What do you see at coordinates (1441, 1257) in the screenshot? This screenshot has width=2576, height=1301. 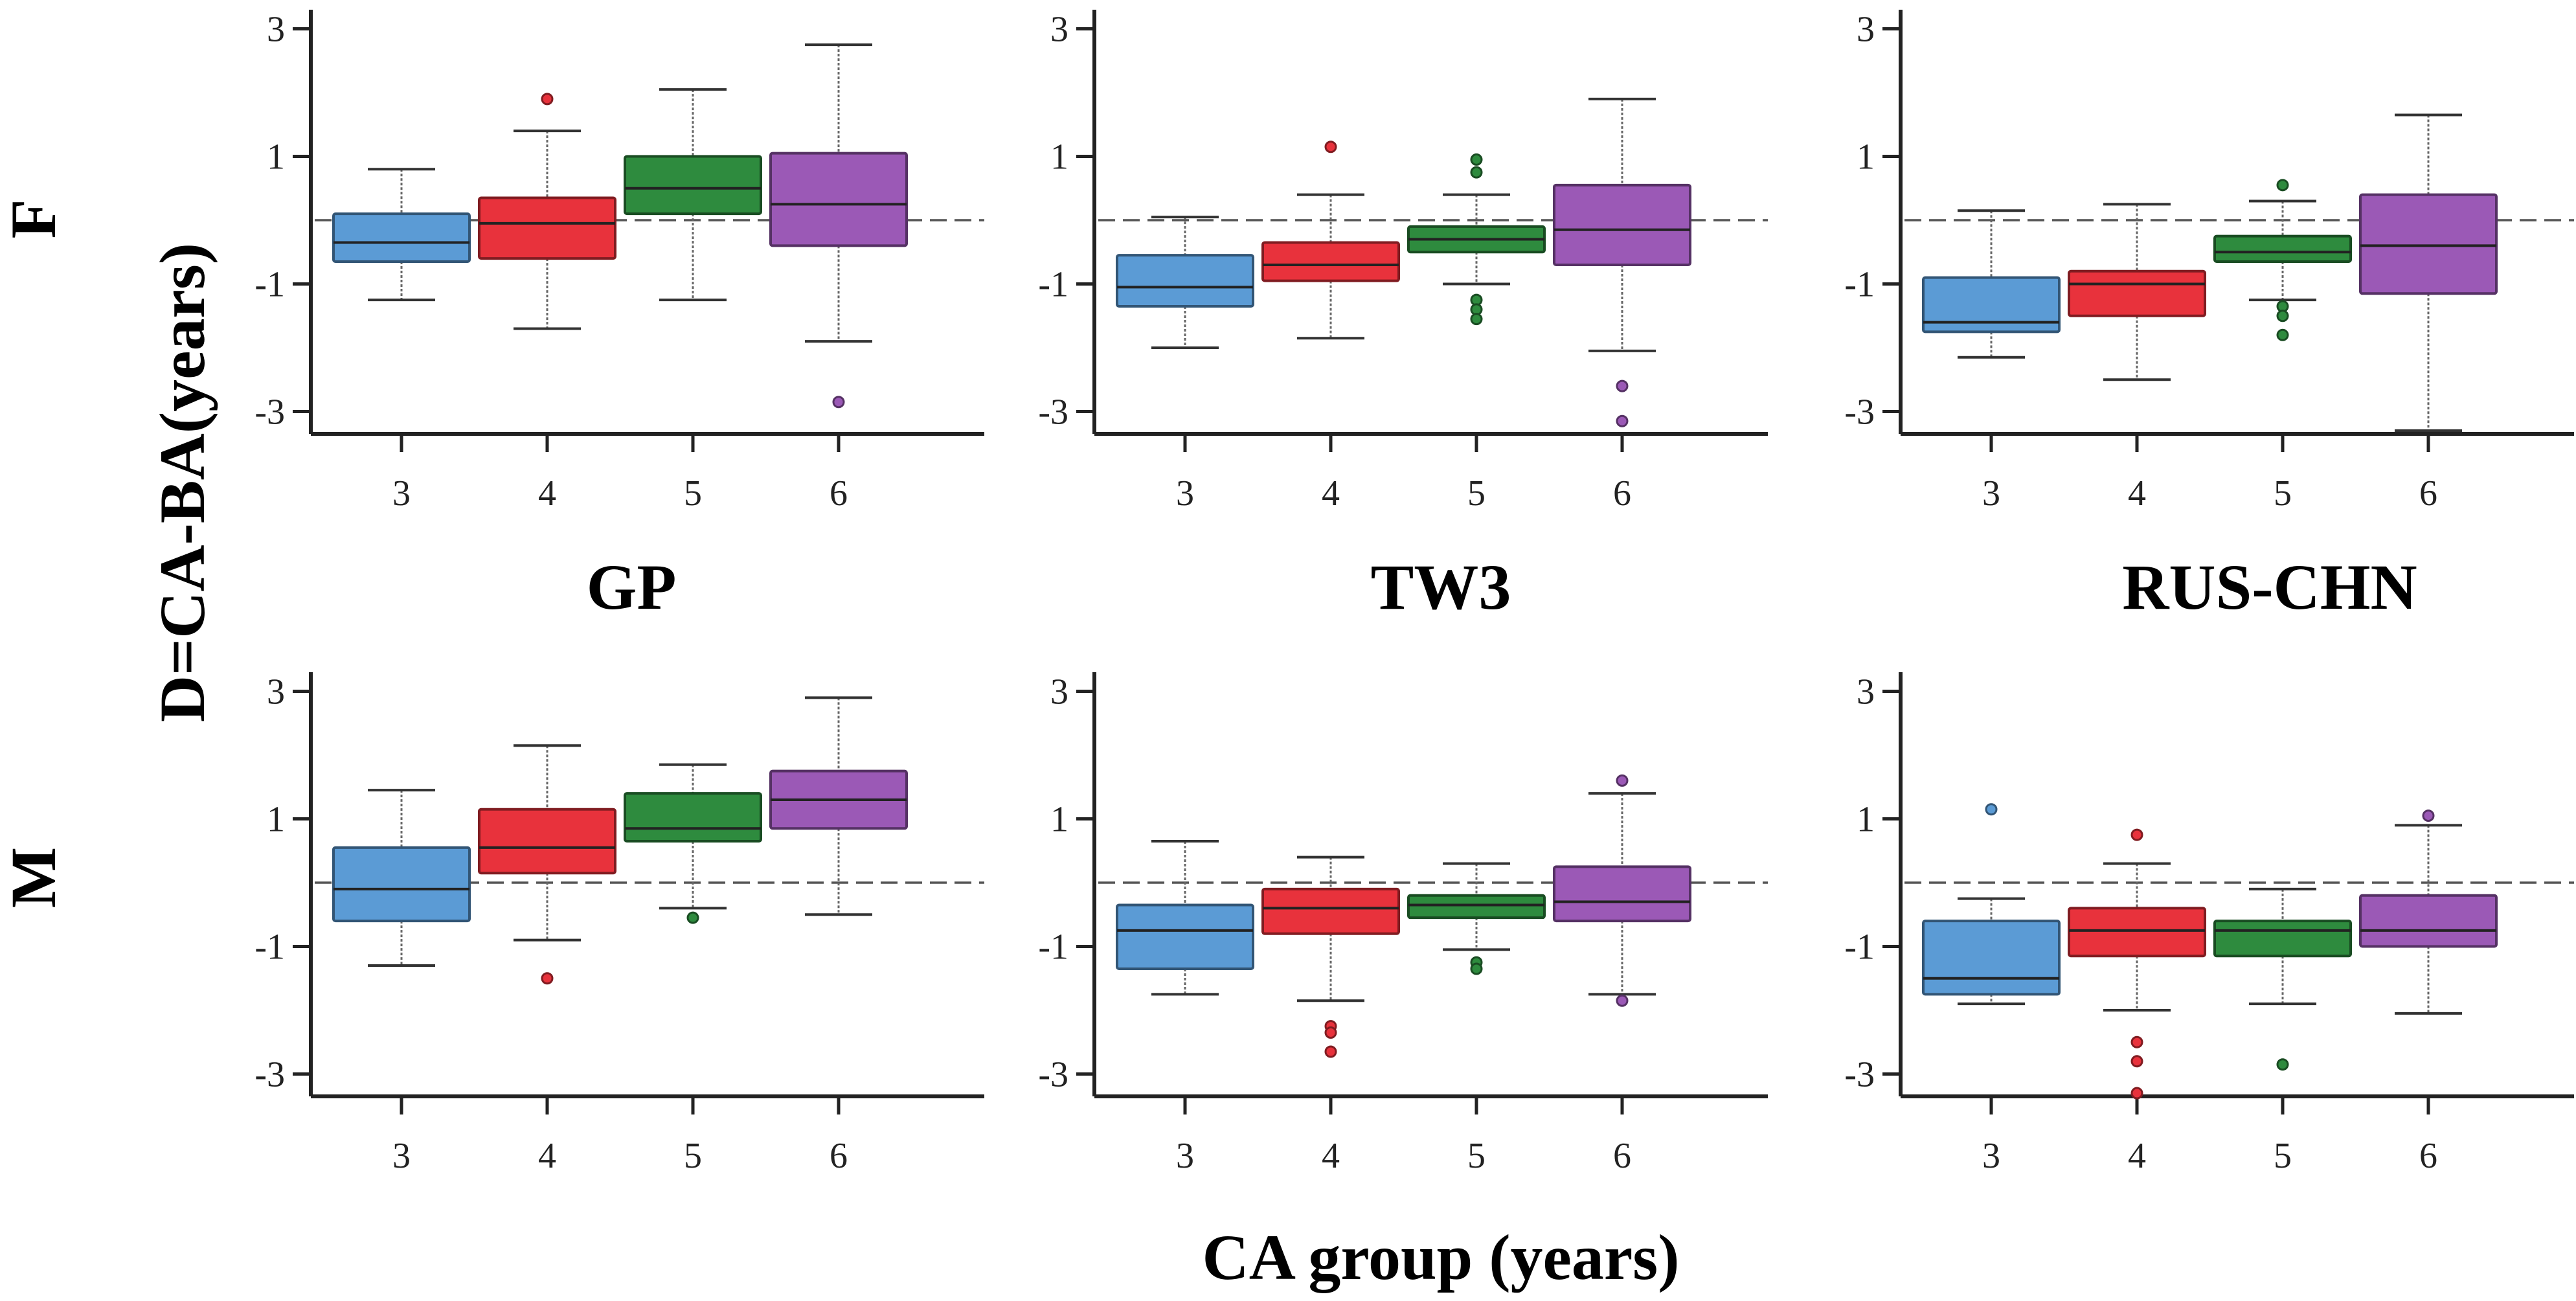 I see `x-axis-title: CA group (years)` at bounding box center [1441, 1257].